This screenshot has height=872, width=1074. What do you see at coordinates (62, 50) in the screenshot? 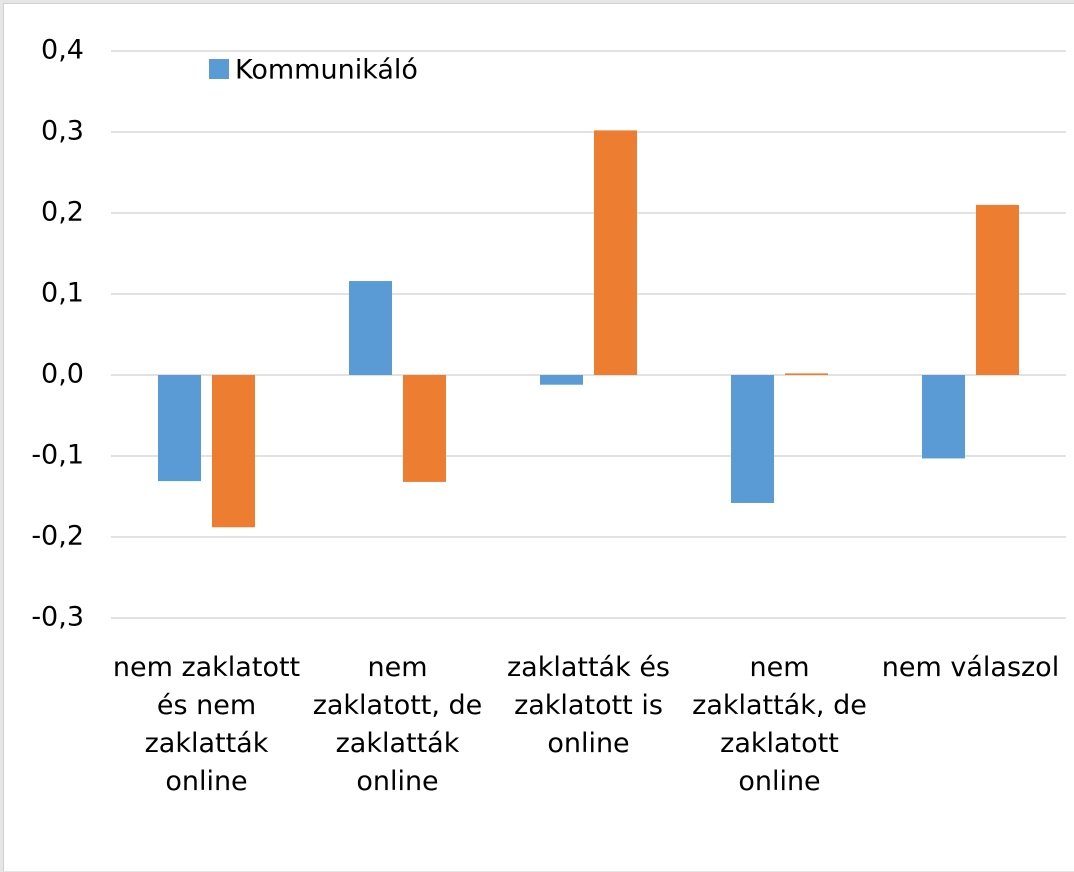
I see `y-tick-label: 0,4` at bounding box center [62, 50].